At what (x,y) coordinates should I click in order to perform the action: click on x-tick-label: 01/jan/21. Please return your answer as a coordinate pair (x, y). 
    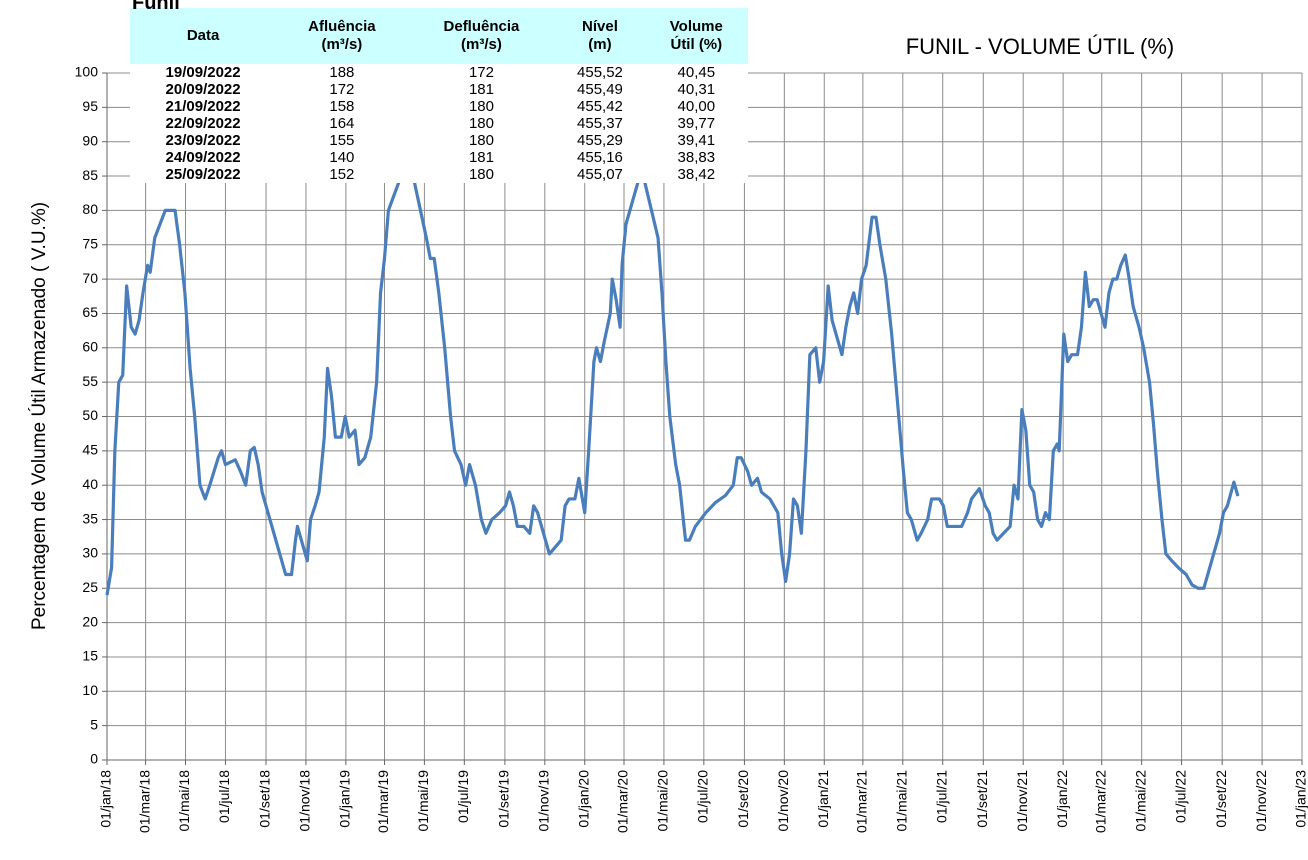
    Looking at the image, I should click on (823, 799).